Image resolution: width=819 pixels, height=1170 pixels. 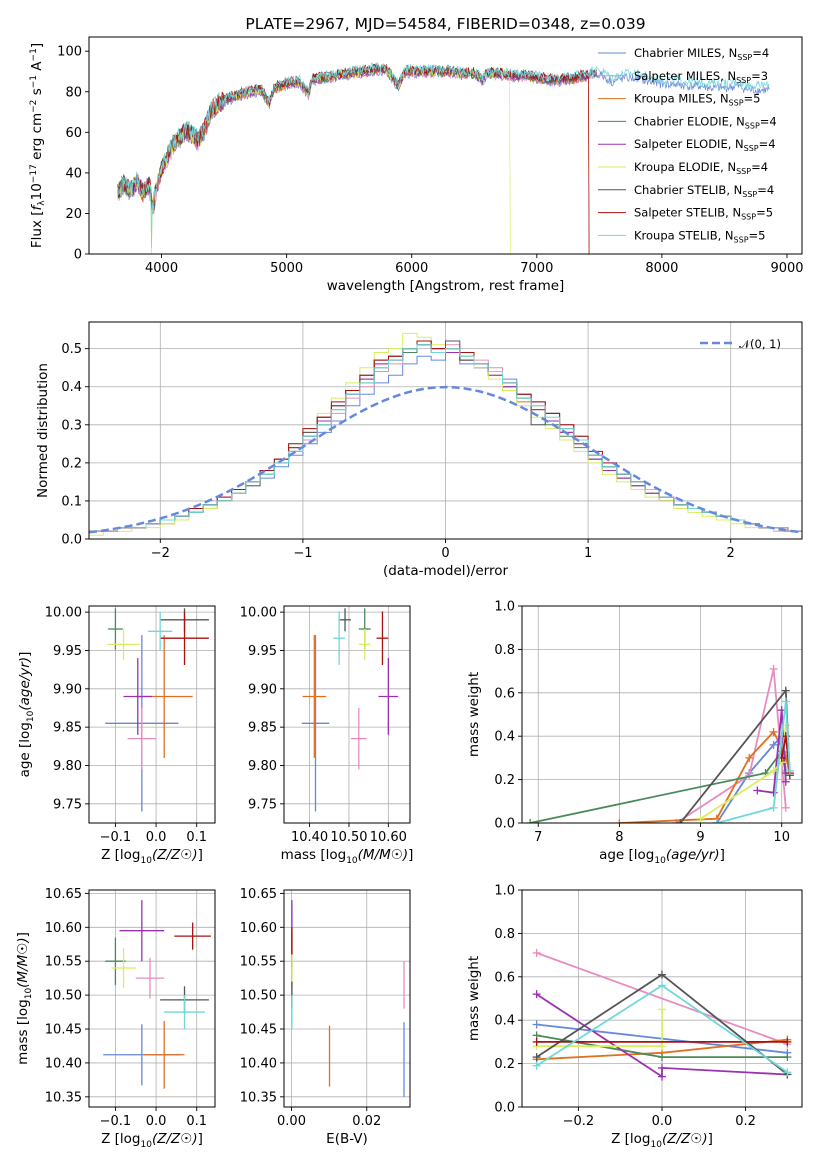 What do you see at coordinates (71, 501) in the screenshot?
I see `y-tick-label: 0.1` at bounding box center [71, 501].